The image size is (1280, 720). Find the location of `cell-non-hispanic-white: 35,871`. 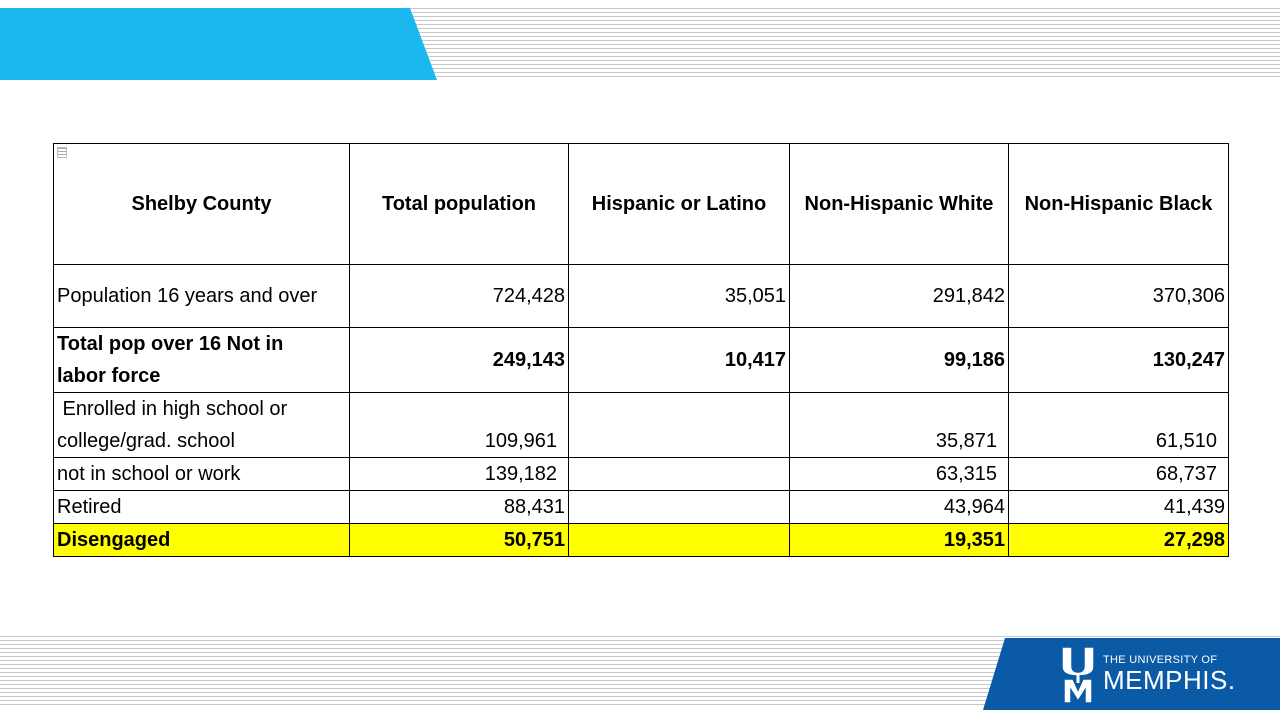

cell-non-hispanic-white: 35,871 is located at coordinates (899, 425).